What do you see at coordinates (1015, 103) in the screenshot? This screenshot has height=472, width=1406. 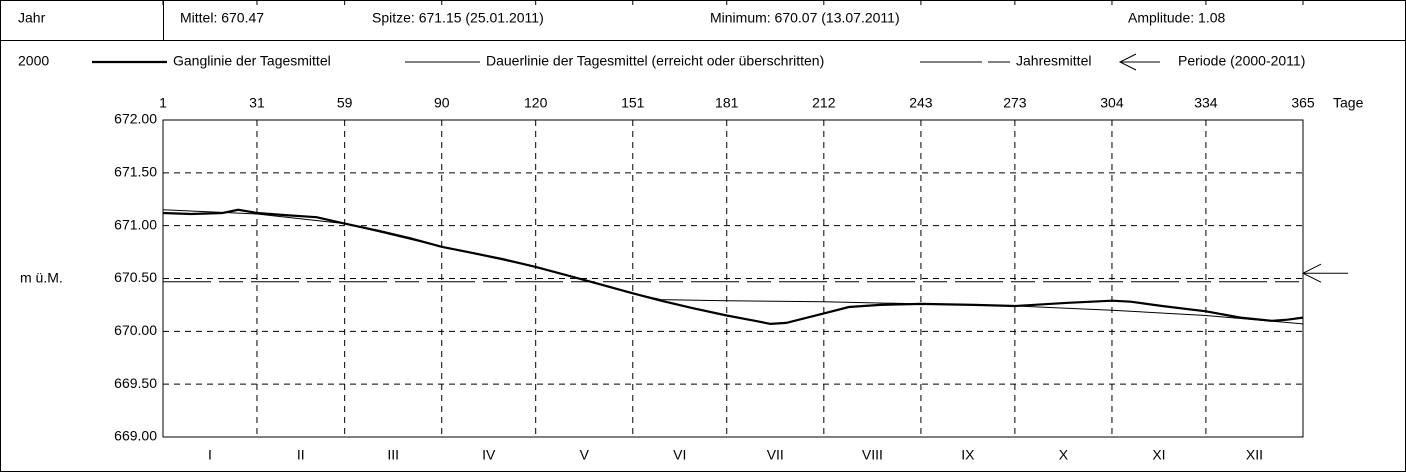 I see `x-tick-label: 273` at bounding box center [1015, 103].